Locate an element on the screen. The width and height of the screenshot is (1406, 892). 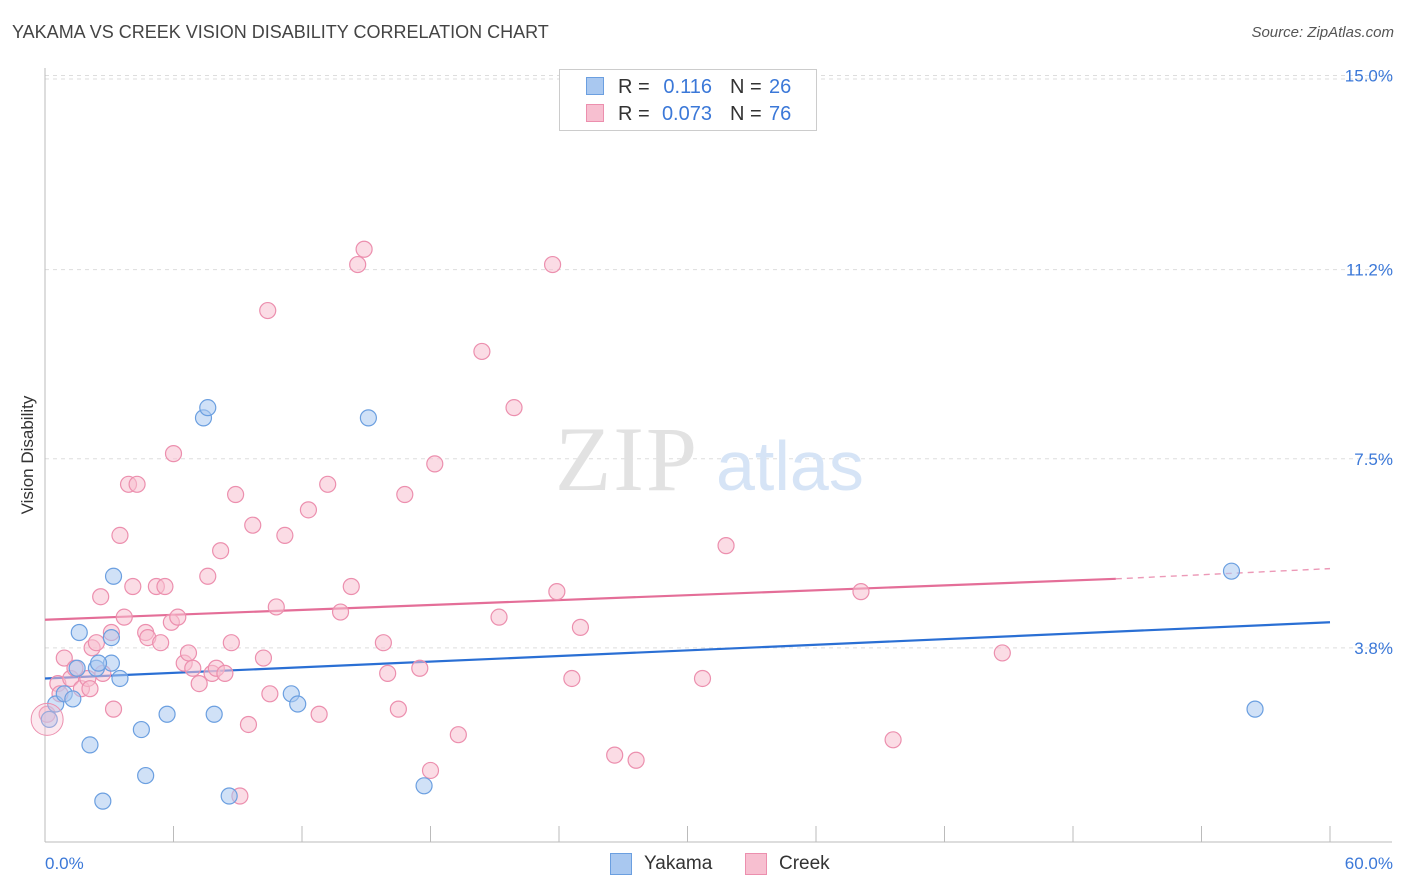
creek-trend-line is located at coordinates (580, 599).